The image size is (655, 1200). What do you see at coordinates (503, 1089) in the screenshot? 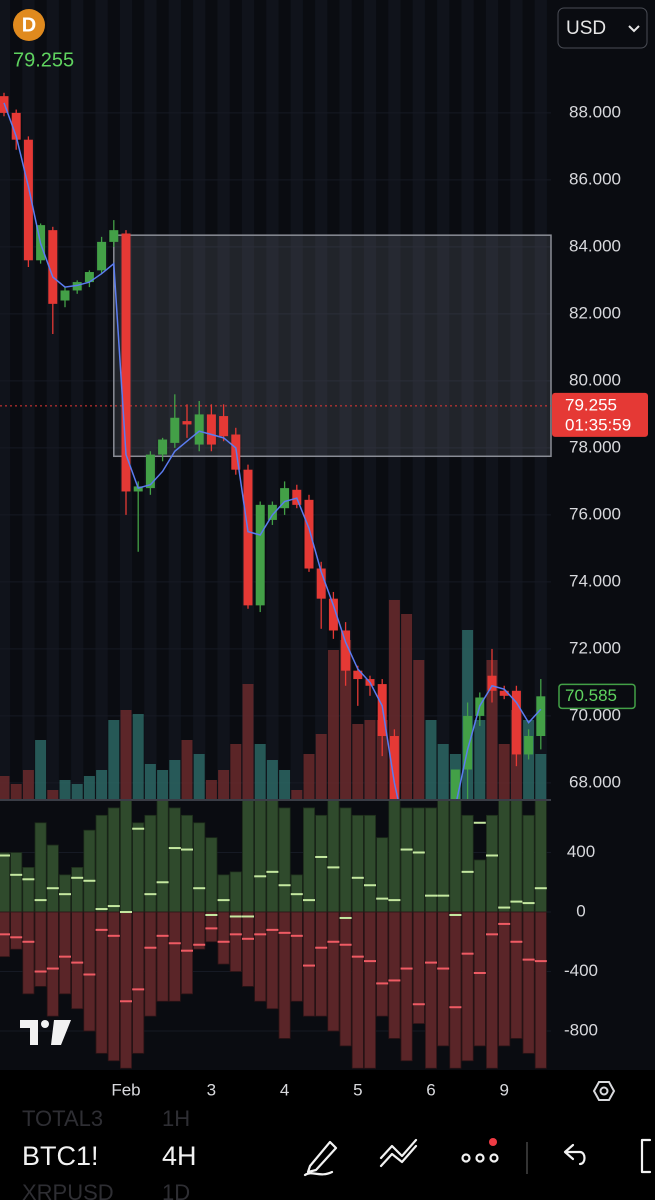
I see `x-tick-label: 9` at bounding box center [503, 1089].